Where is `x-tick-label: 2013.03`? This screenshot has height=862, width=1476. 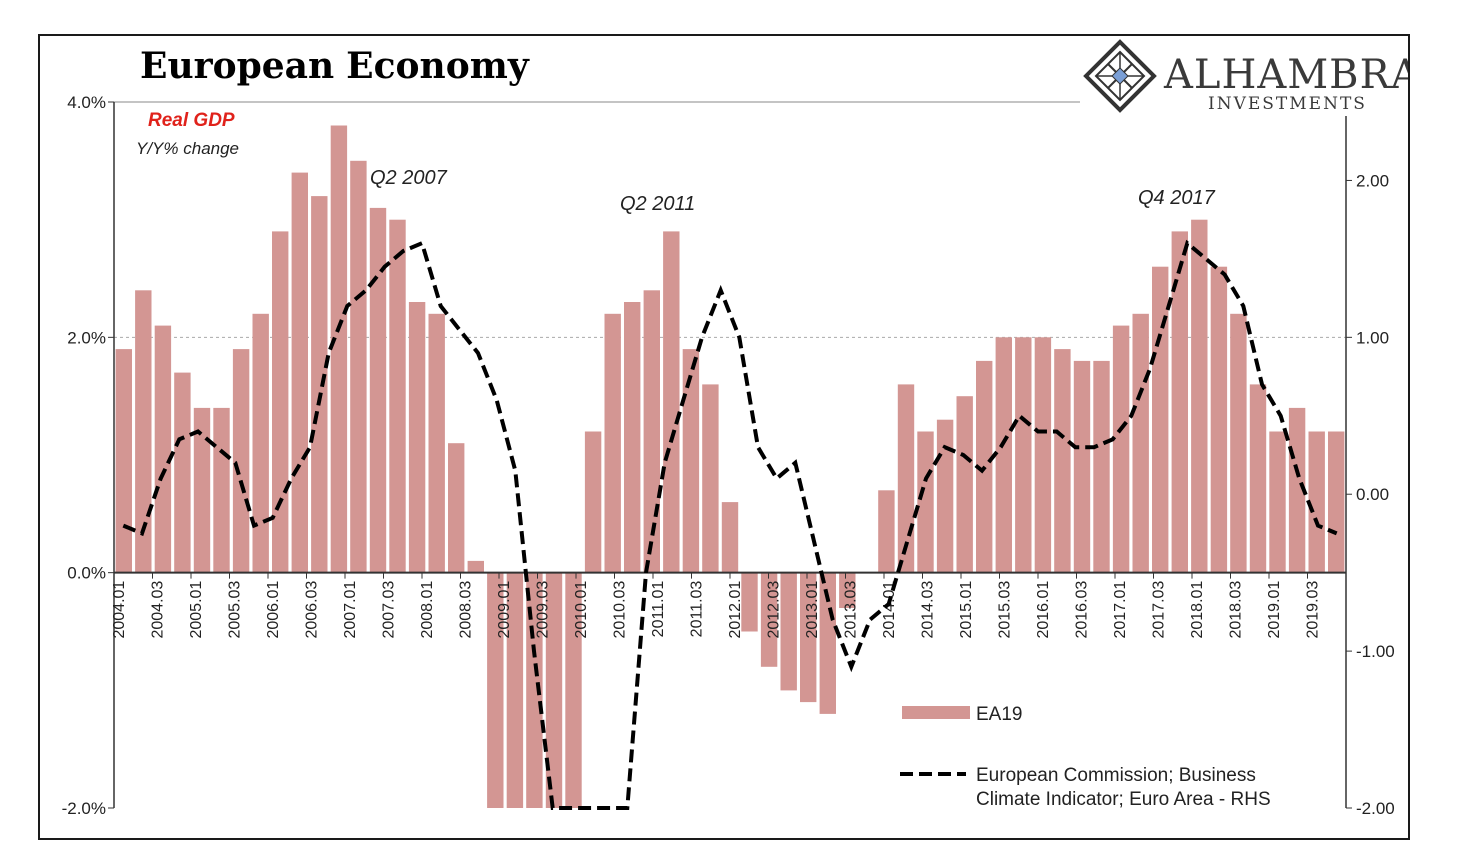 x-tick-label: 2013.03 is located at coordinates (851, 610).